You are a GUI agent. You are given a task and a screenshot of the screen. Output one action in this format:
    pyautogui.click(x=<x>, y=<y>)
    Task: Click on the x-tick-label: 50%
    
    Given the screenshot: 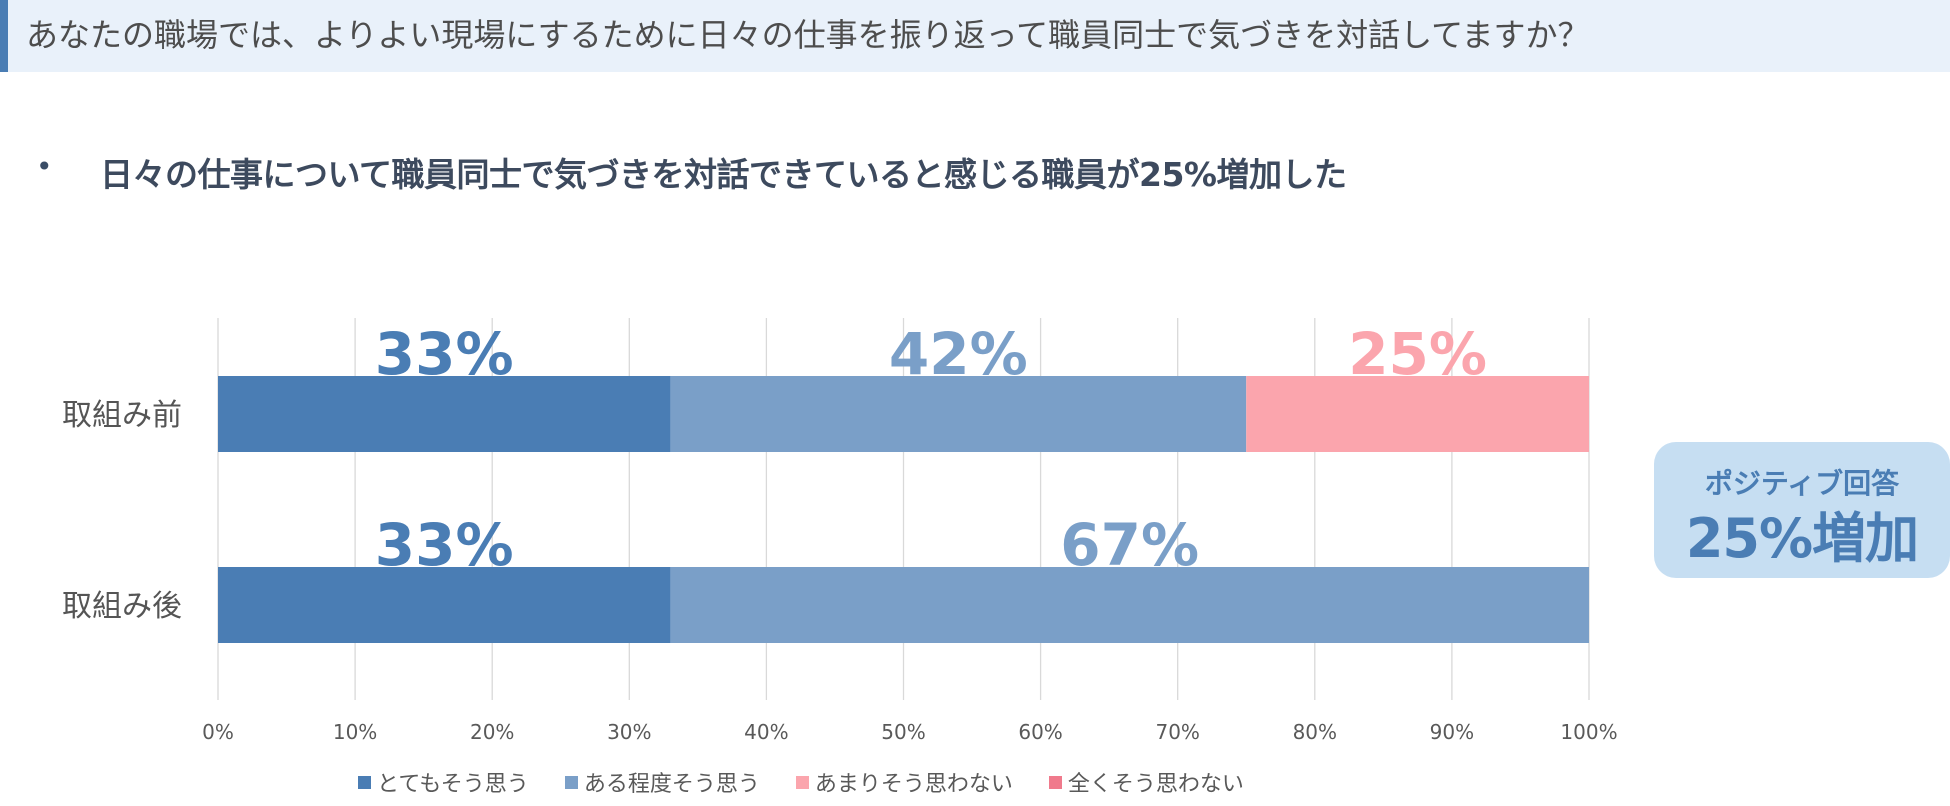 What is the action you would take?
    pyautogui.click(x=903, y=732)
    